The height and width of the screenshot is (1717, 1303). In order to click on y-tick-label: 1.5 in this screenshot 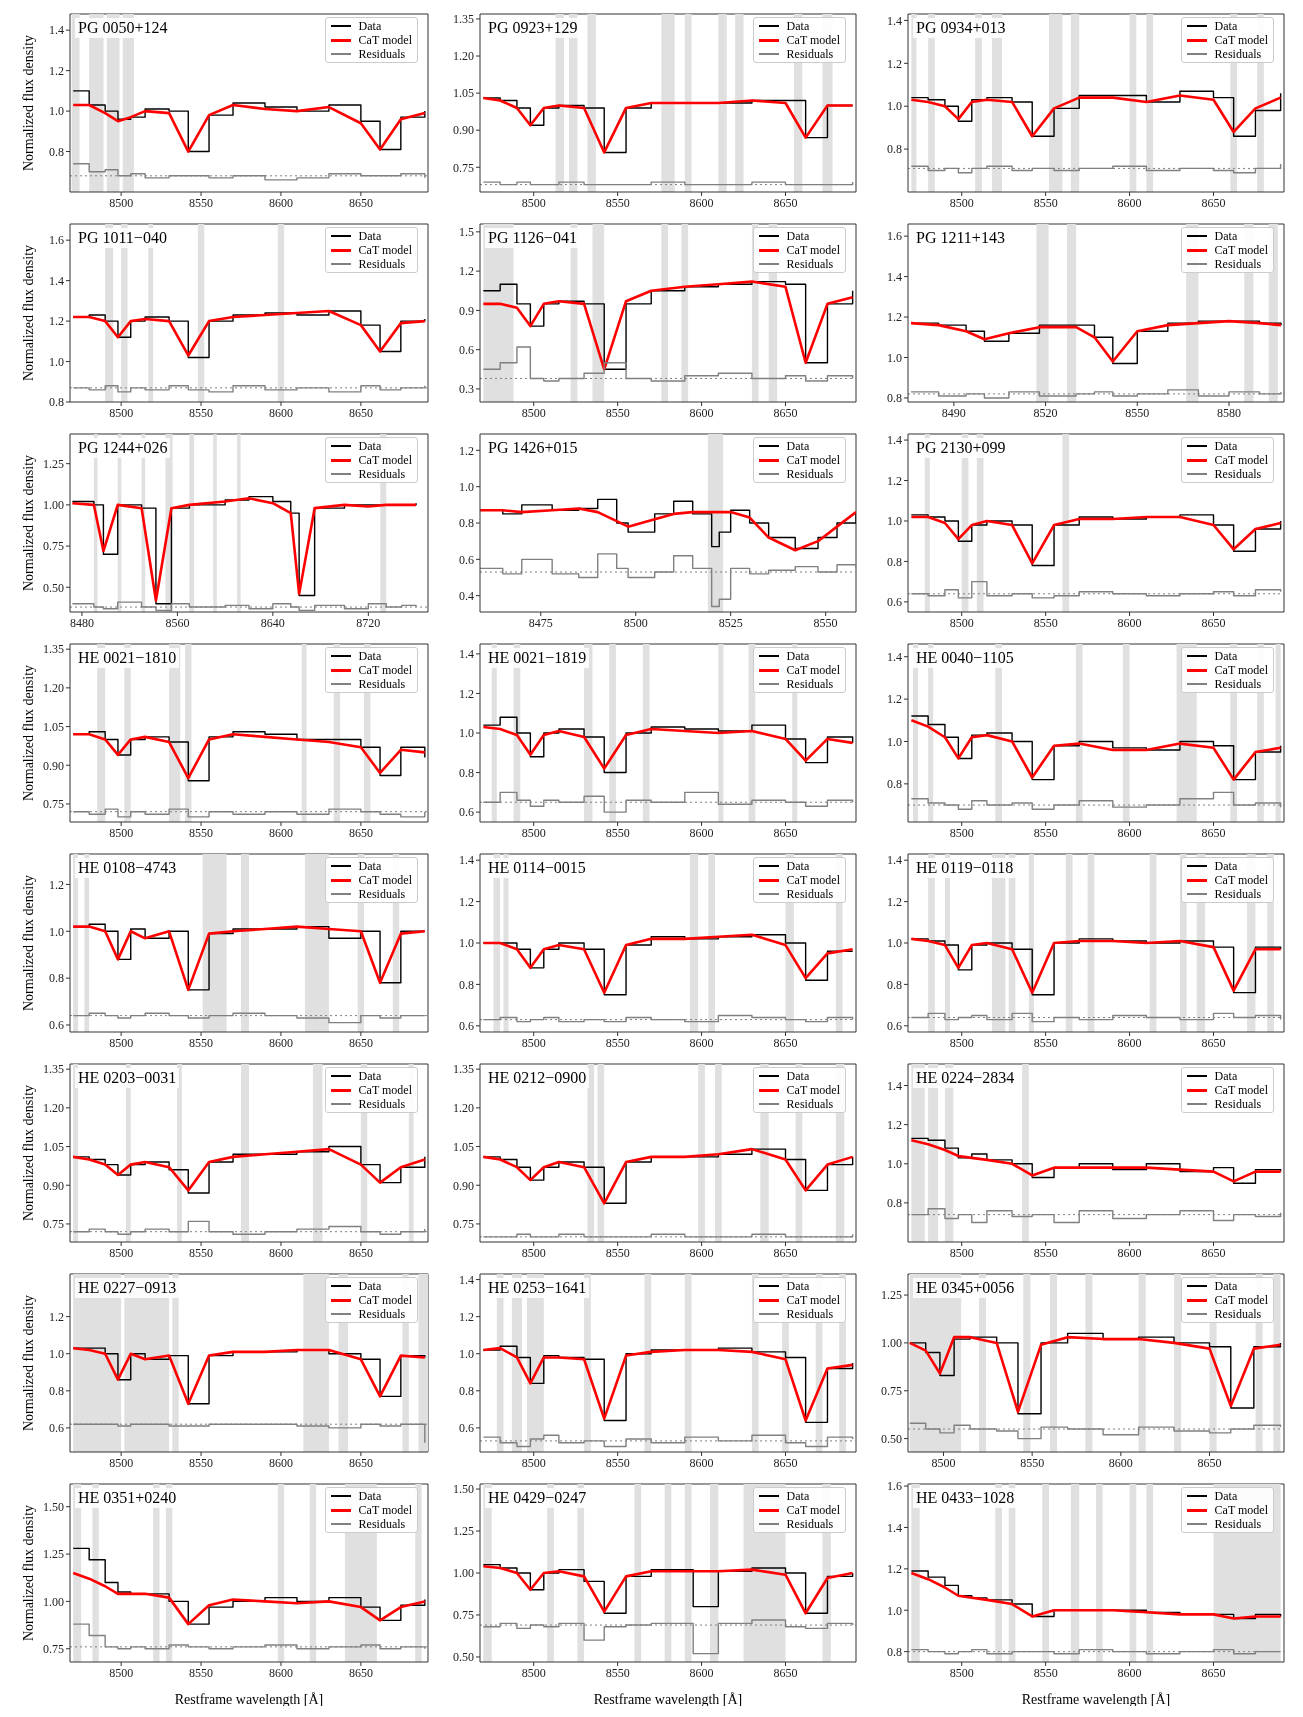, I will do `click(466, 232)`.